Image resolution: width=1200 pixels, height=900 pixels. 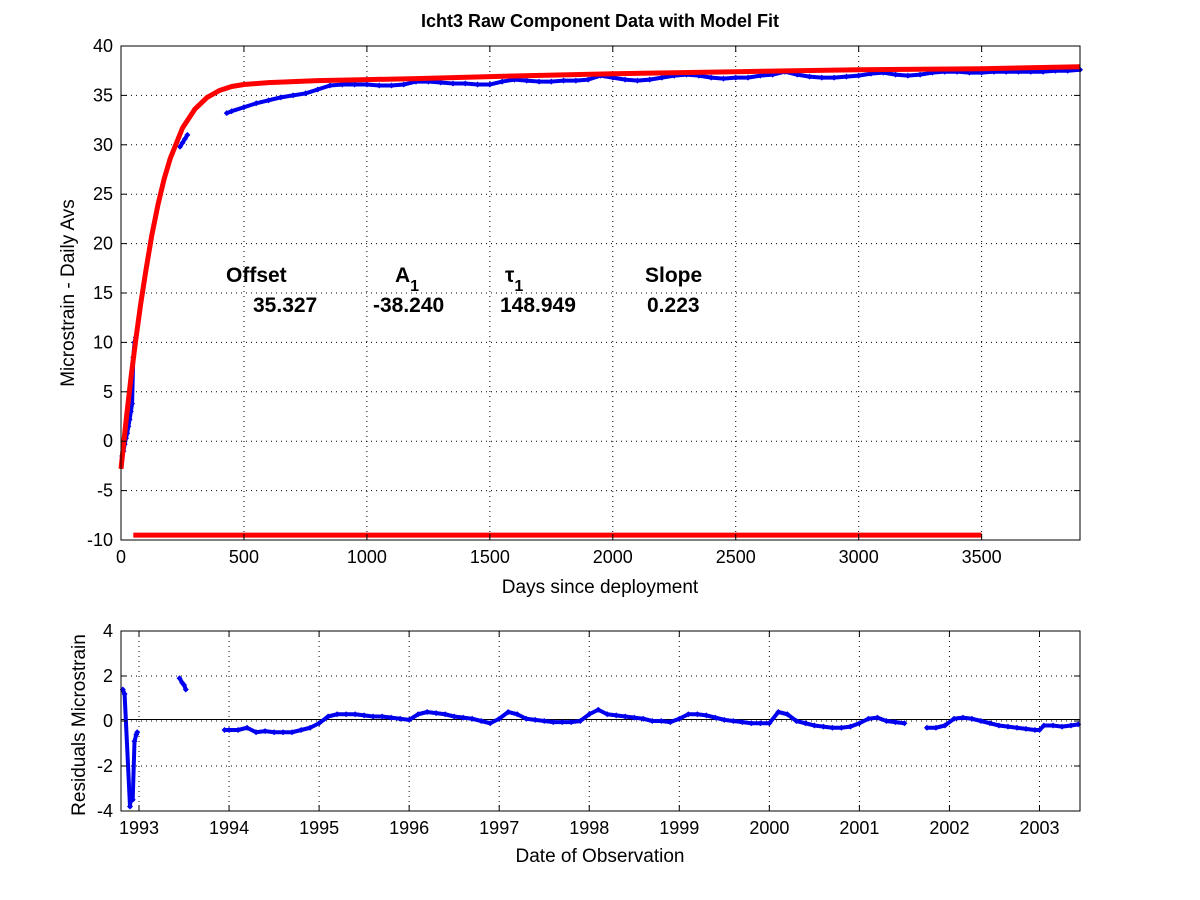 What do you see at coordinates (244, 557) in the screenshot?
I see `x-tick-label: 500` at bounding box center [244, 557].